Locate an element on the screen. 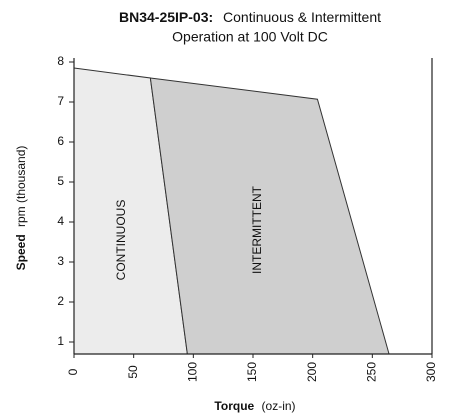 This screenshot has width=450, height=419. x-tick-label: 0 is located at coordinates (73, 371).